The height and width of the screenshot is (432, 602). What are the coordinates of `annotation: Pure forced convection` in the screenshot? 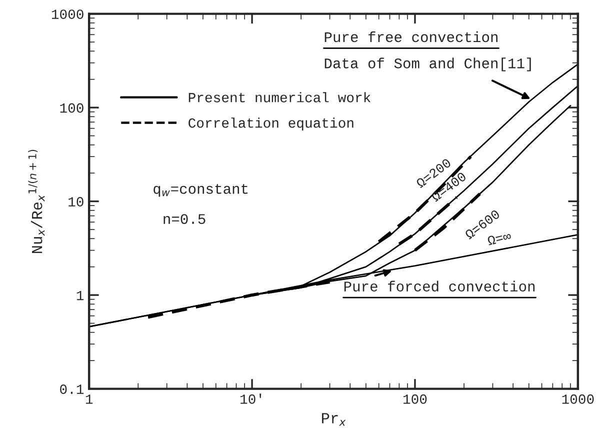 It's located at (439, 286).